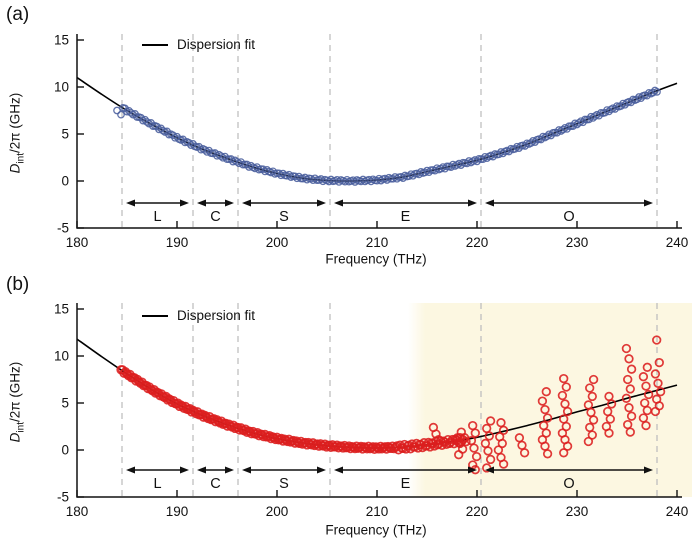 This screenshot has height=550, width=700. Describe the element at coordinates (284, 217) in the screenshot. I see `band-label: S` at that location.